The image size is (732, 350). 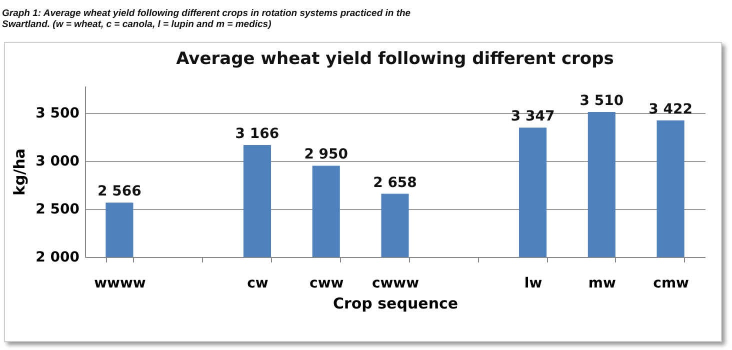 I want to click on y-tick-label: 2 500, so click(x=58, y=209).